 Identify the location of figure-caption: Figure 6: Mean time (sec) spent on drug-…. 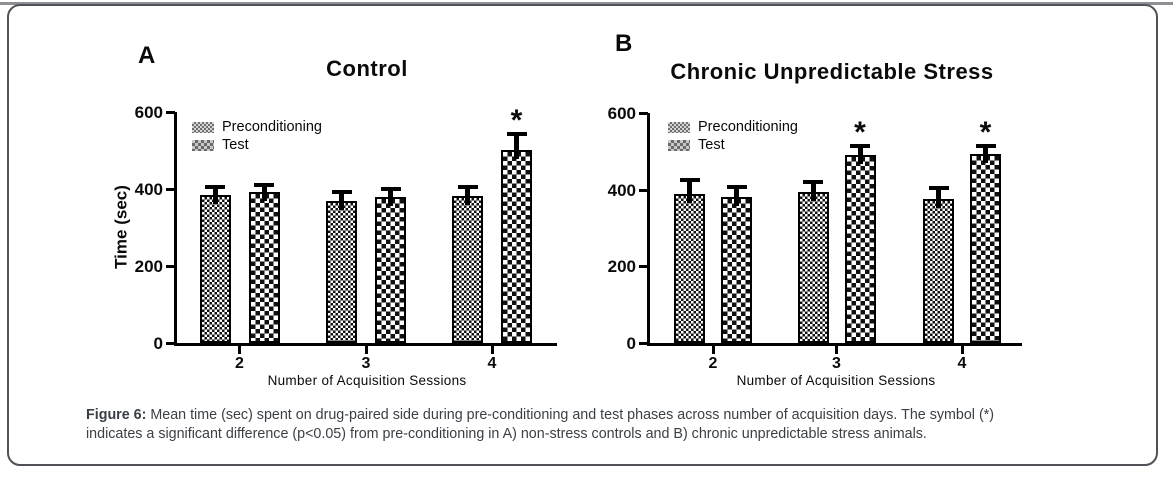
(591, 424).